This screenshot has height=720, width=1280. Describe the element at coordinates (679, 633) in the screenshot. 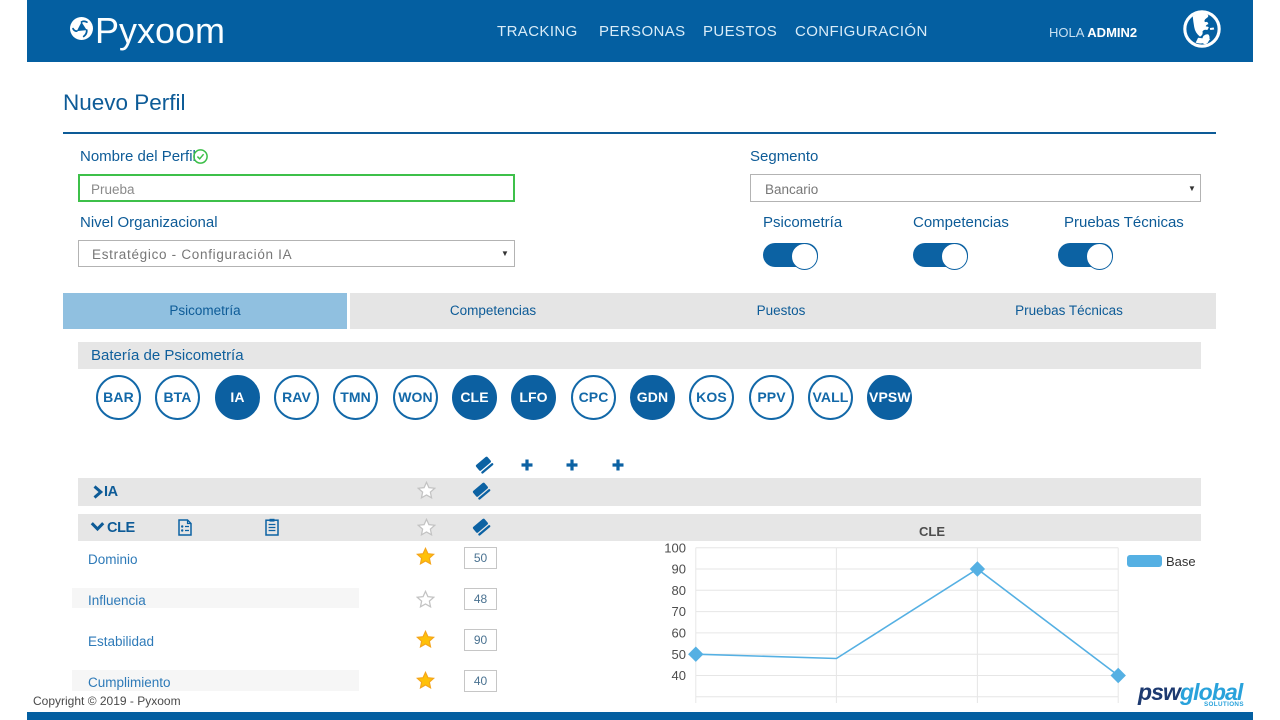

I see `svg-text: 60` at that location.